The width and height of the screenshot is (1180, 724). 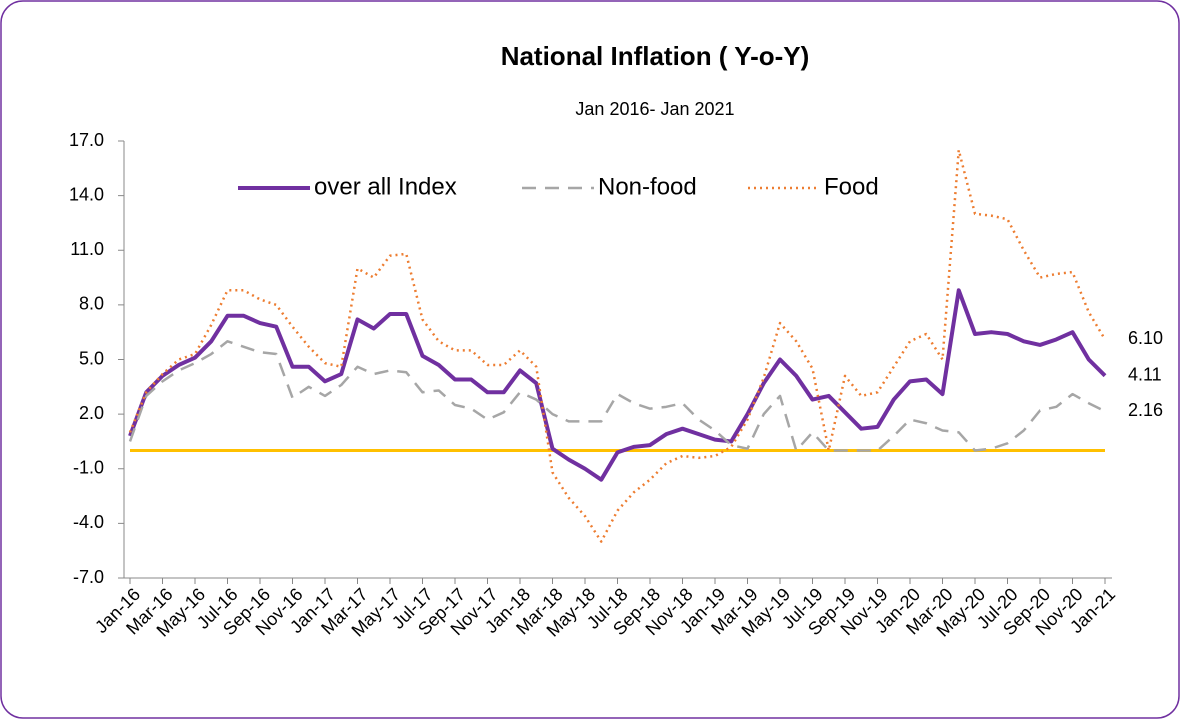 I want to click on y-tick-label: 5.0, so click(x=91, y=358).